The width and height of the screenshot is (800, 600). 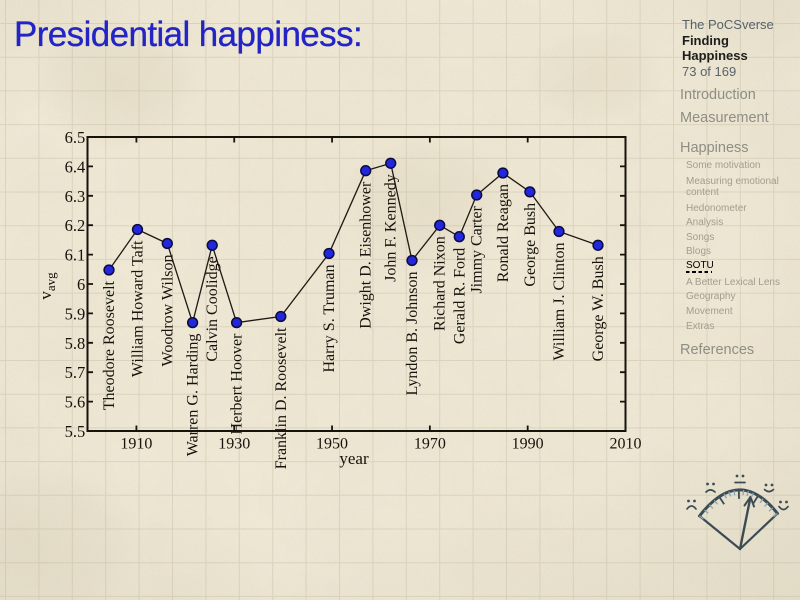 What do you see at coordinates (530, 245) in the screenshot?
I see `svg-text: George Bush` at bounding box center [530, 245].